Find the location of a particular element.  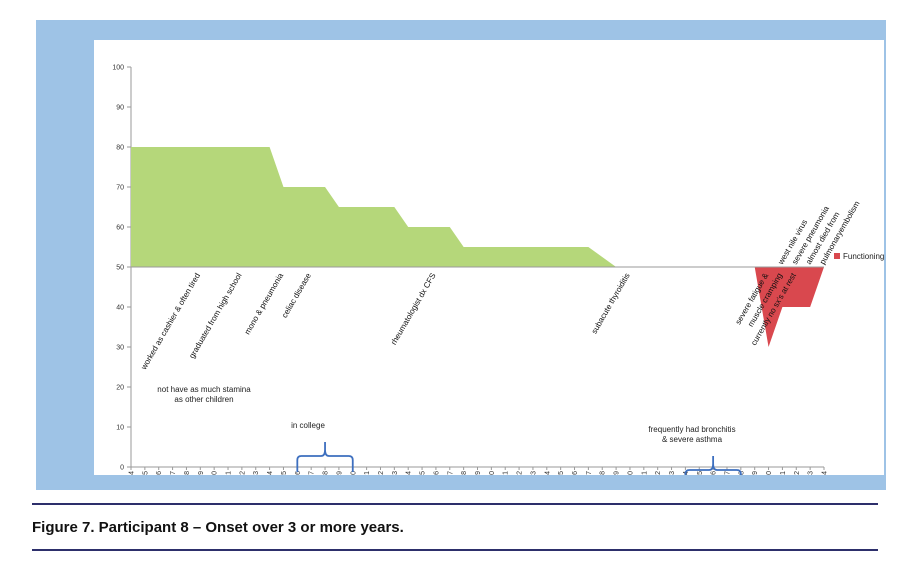

x-tick-label: 1982 is located at coordinates (381, 473).